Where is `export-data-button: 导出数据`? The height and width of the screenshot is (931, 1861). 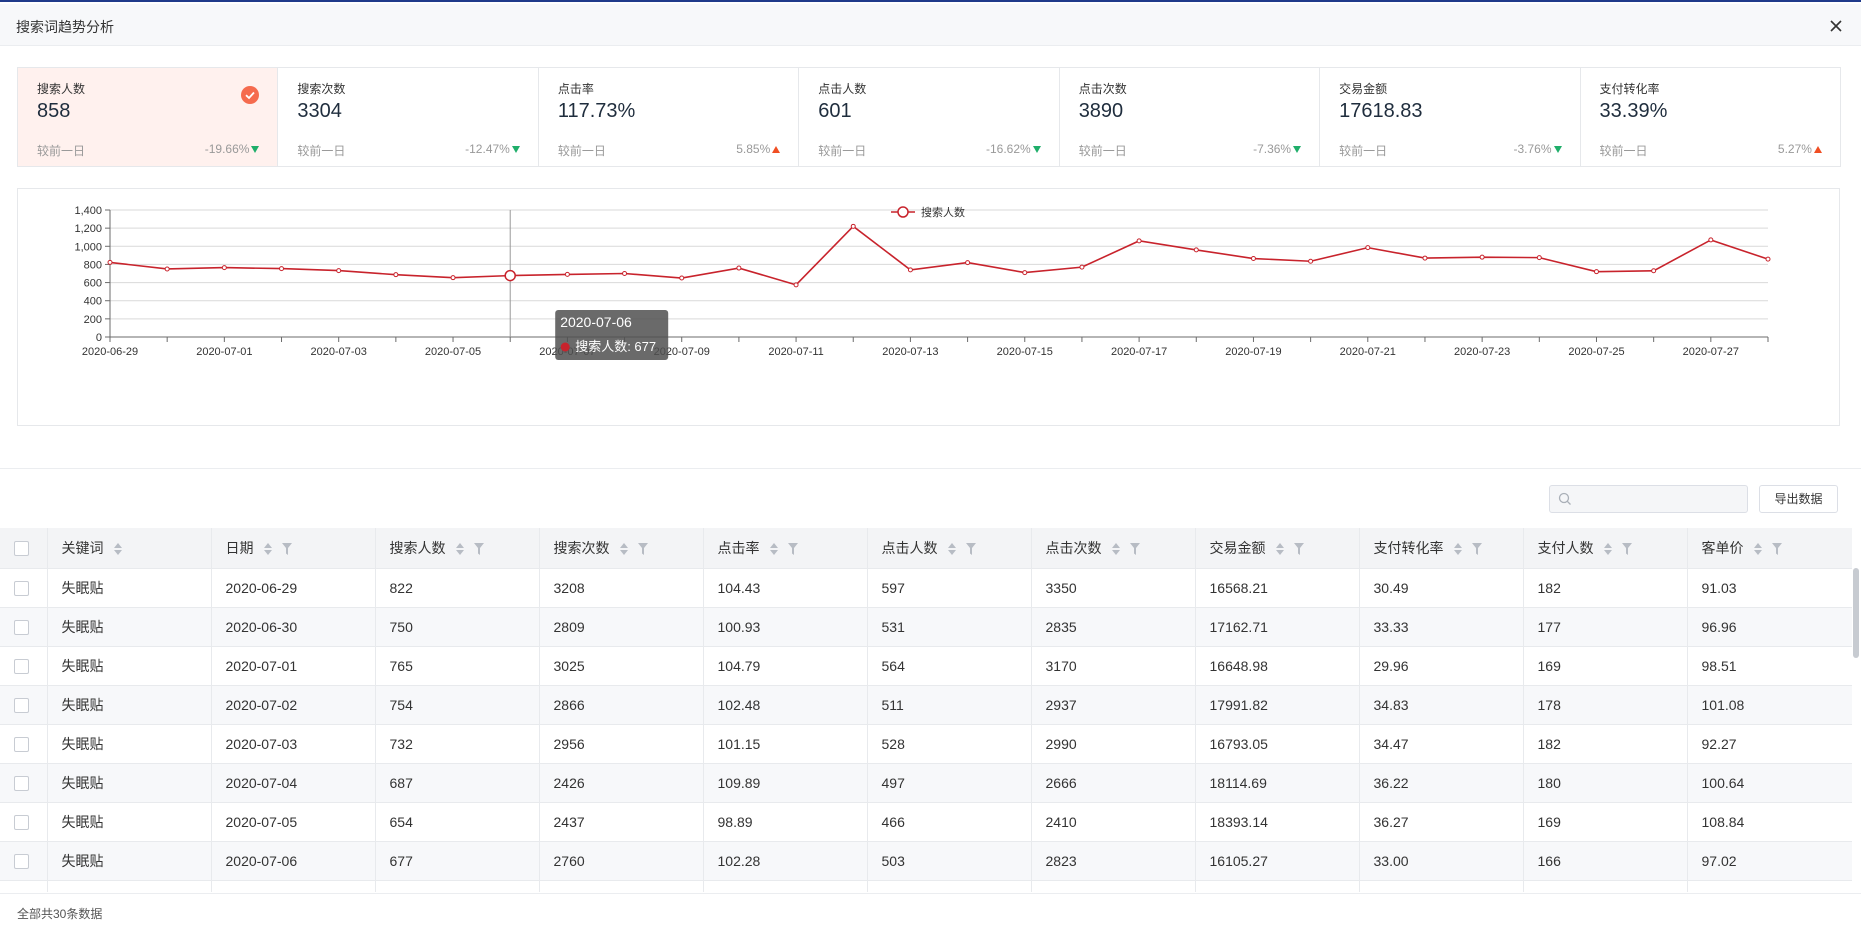
export-data-button: 导出数据 is located at coordinates (1798, 499).